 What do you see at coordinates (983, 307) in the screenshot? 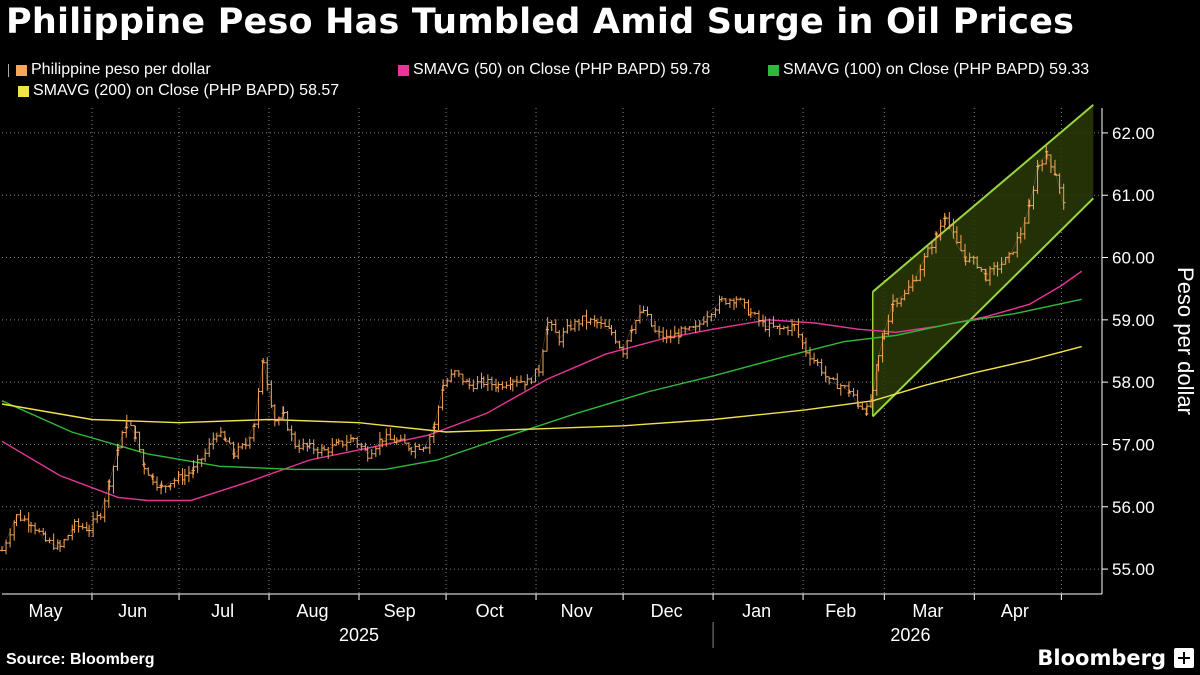
I see `channel-lower-line` at bounding box center [983, 307].